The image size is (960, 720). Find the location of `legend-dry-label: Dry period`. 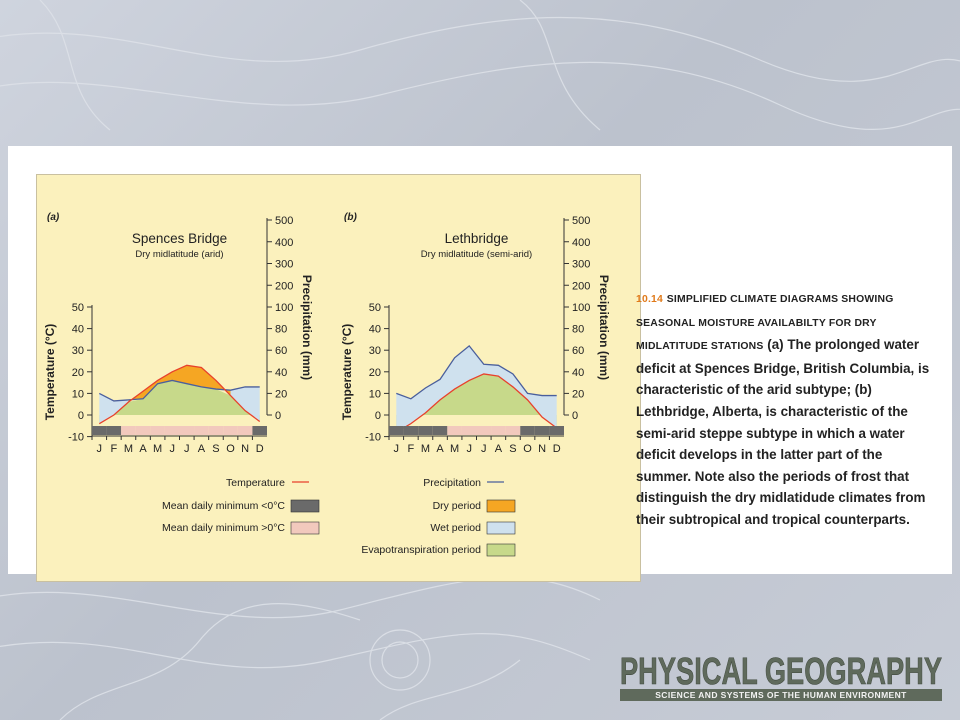

legend-dry-label: Dry period is located at coordinates (457, 506).